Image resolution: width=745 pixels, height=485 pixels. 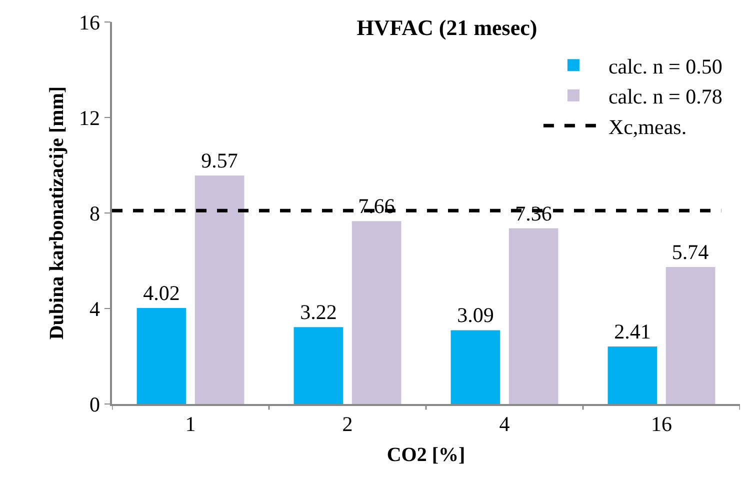 What do you see at coordinates (161, 293) in the screenshot?
I see `data-label: 4.02` at bounding box center [161, 293].